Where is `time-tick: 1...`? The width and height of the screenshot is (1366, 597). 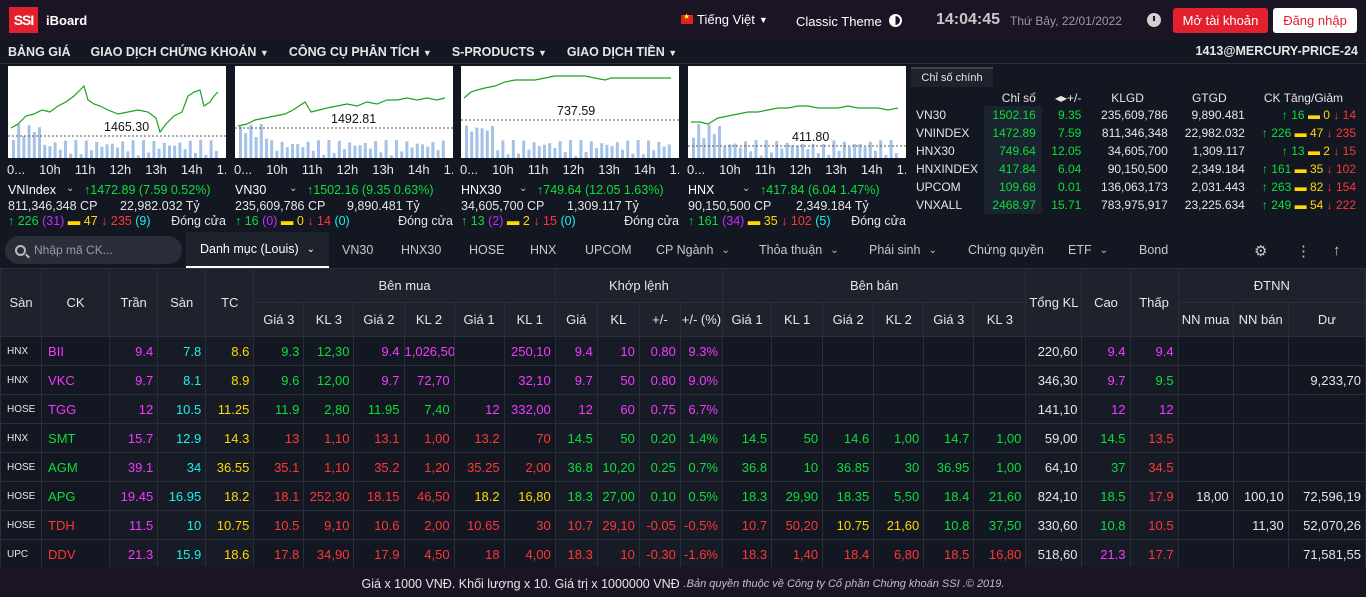 time-tick: 1... is located at coordinates (448, 169).